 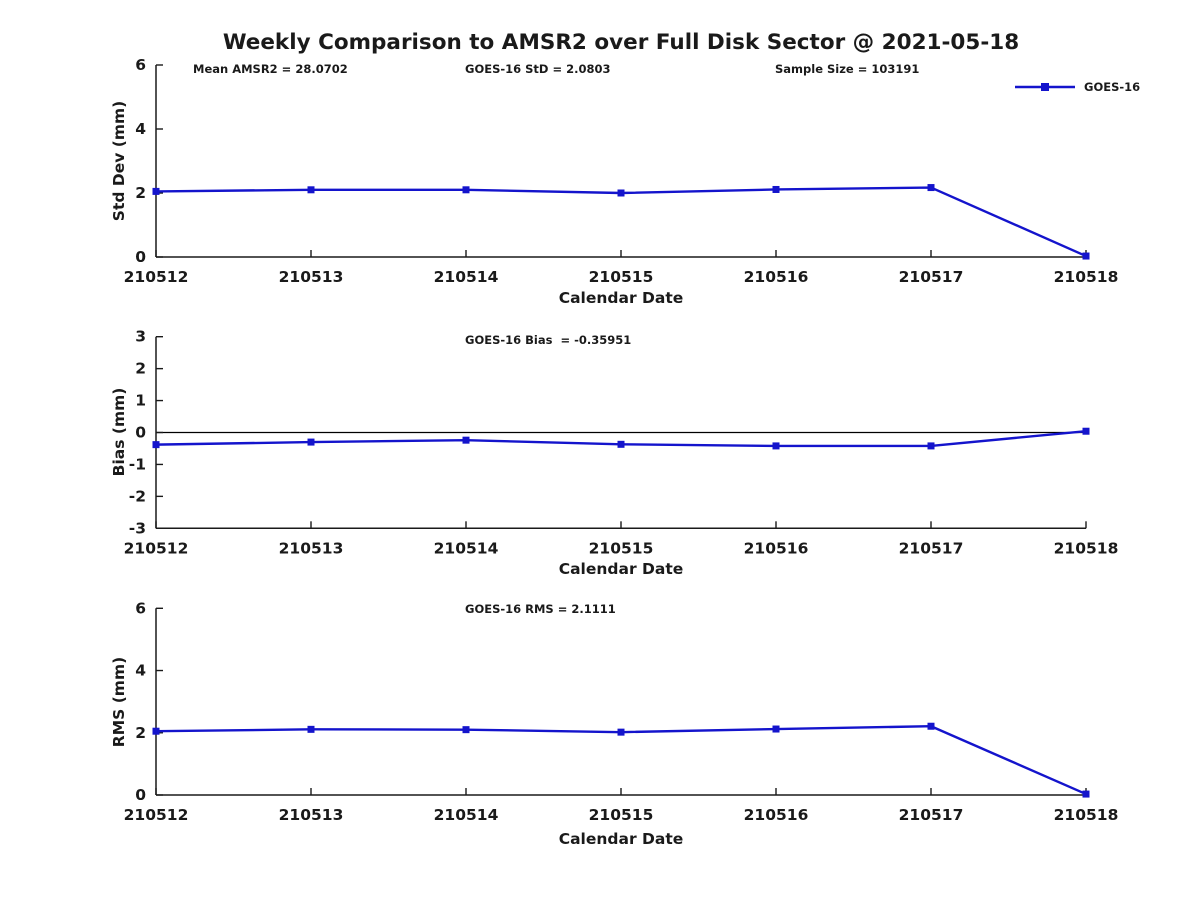 What do you see at coordinates (270, 69) in the screenshot?
I see `annotation-mean-amsr2: Mean AMSR2 = 28.0702` at bounding box center [270, 69].